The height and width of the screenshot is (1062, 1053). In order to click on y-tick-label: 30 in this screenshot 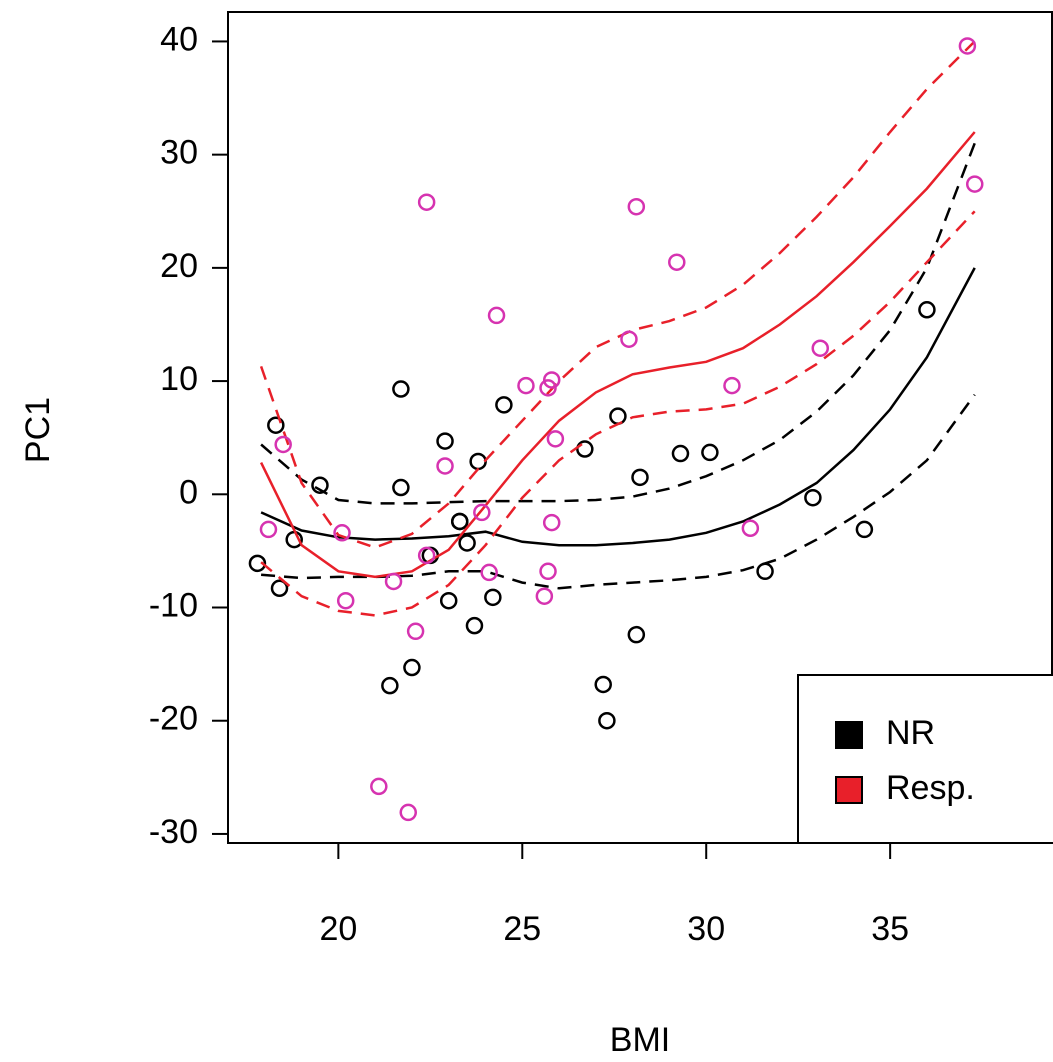, I will do `click(179, 153)`.